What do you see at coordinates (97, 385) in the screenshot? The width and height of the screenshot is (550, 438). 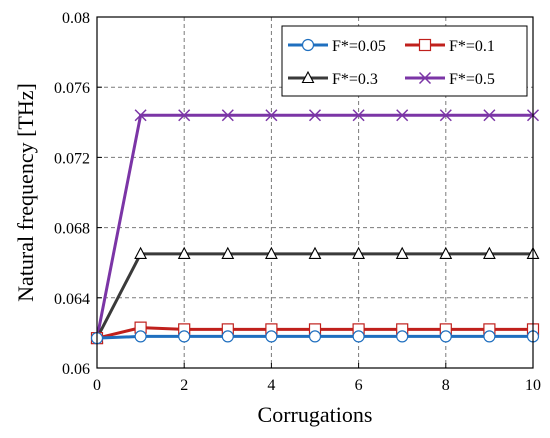 I see `x-tick-label: 0` at bounding box center [97, 385].